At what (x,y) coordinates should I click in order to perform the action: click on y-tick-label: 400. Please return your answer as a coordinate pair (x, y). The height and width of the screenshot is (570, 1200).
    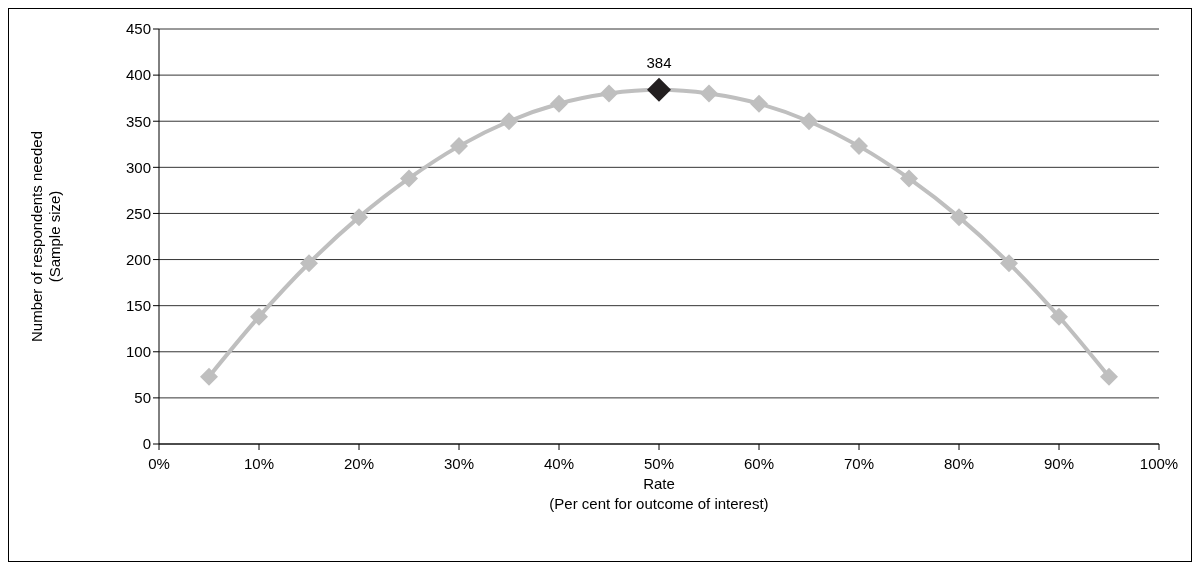
    Looking at the image, I should click on (138, 75).